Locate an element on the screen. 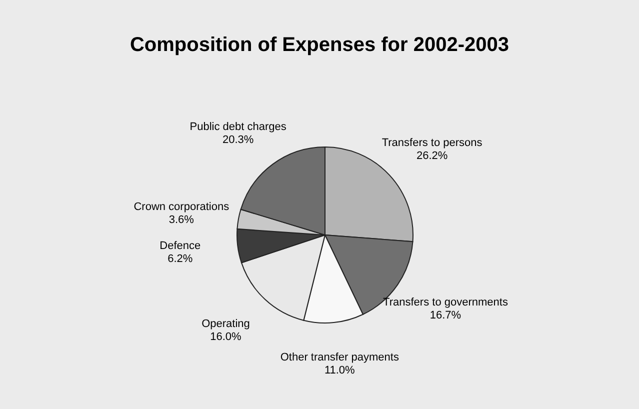  slice-label: Transfers to governments is located at coordinates (445, 302).